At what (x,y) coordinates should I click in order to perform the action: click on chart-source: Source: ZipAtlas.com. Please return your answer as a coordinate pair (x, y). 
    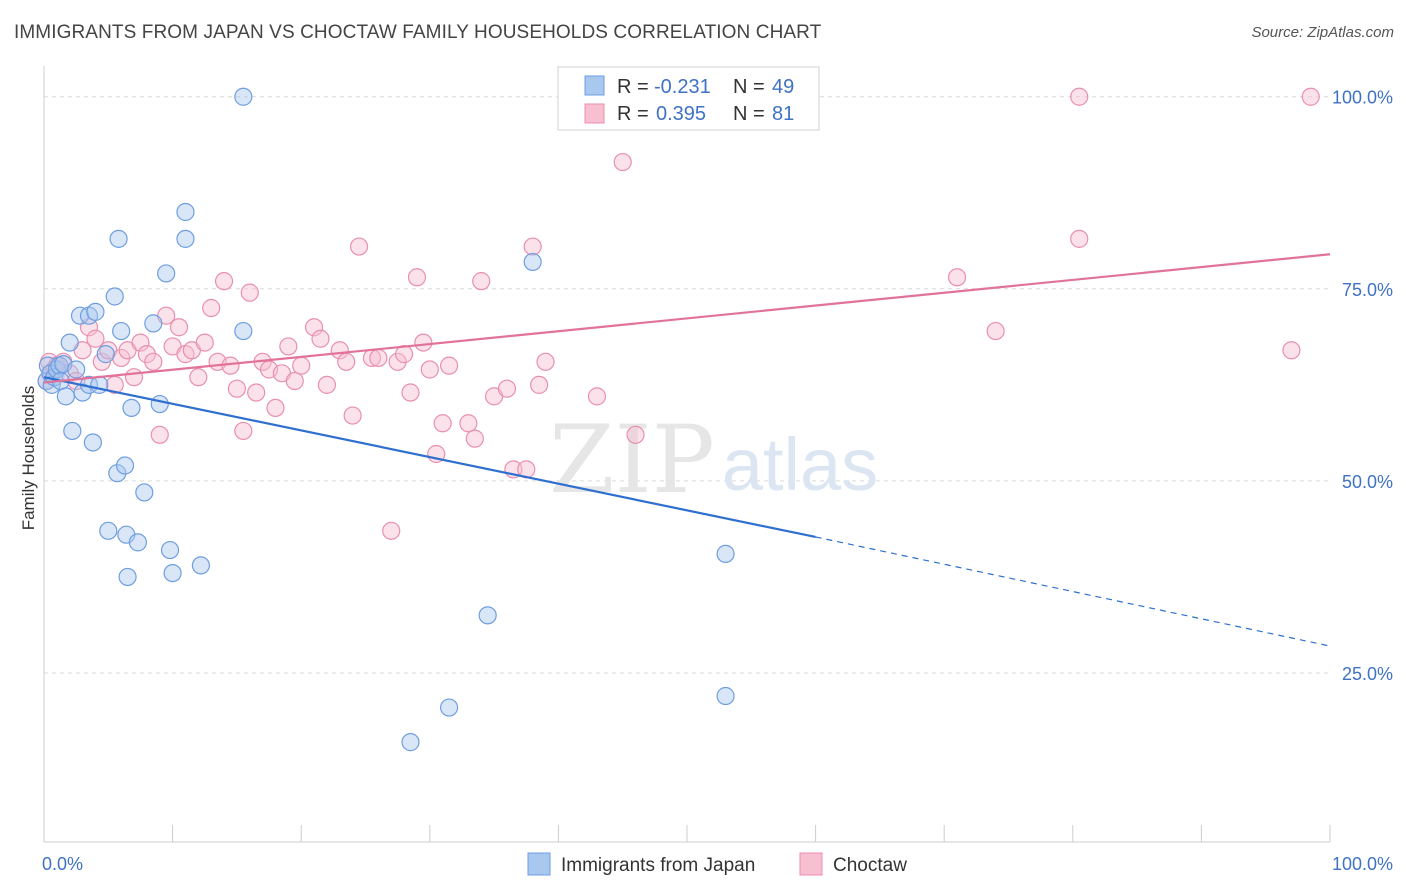
    Looking at the image, I should click on (1322, 32).